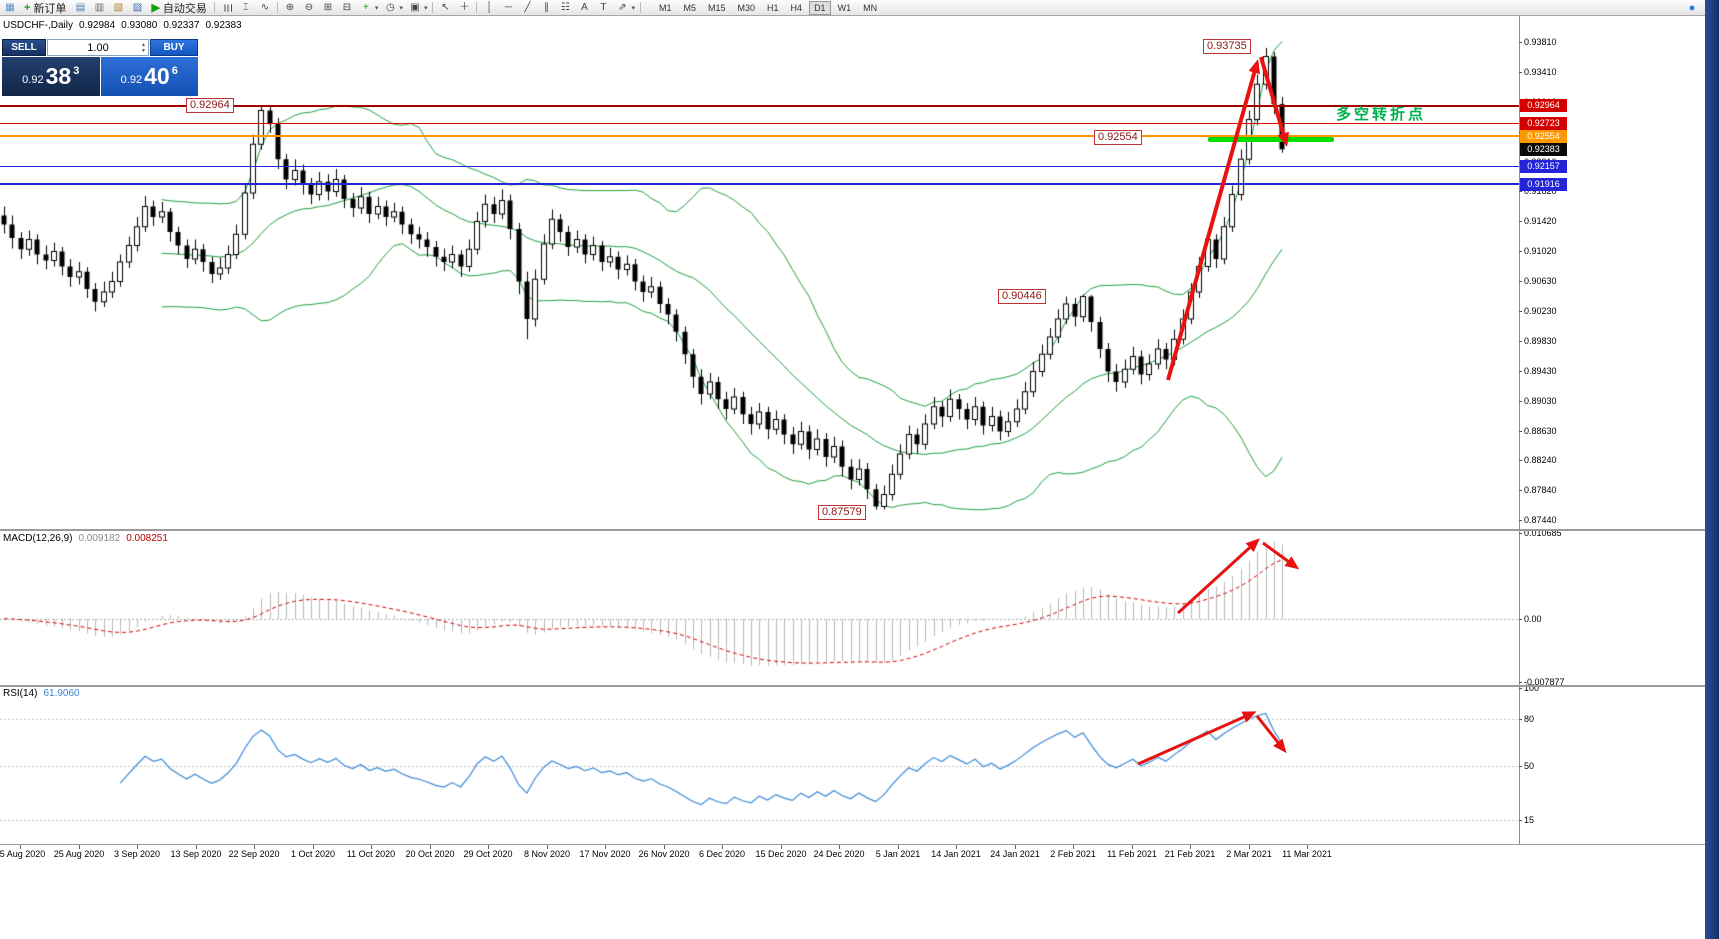 This screenshot has height=939, width=1719. Describe the element at coordinates (689, 7) in the screenshot. I see `timeframe-m5: M5` at that location.